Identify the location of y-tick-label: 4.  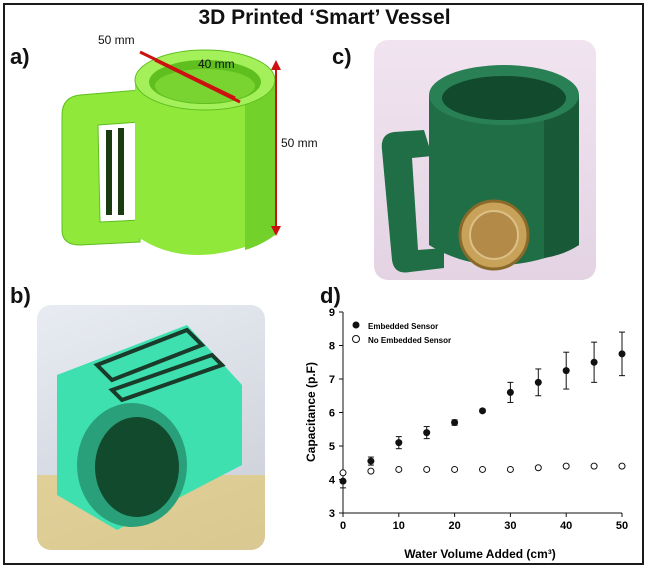
(332, 481).